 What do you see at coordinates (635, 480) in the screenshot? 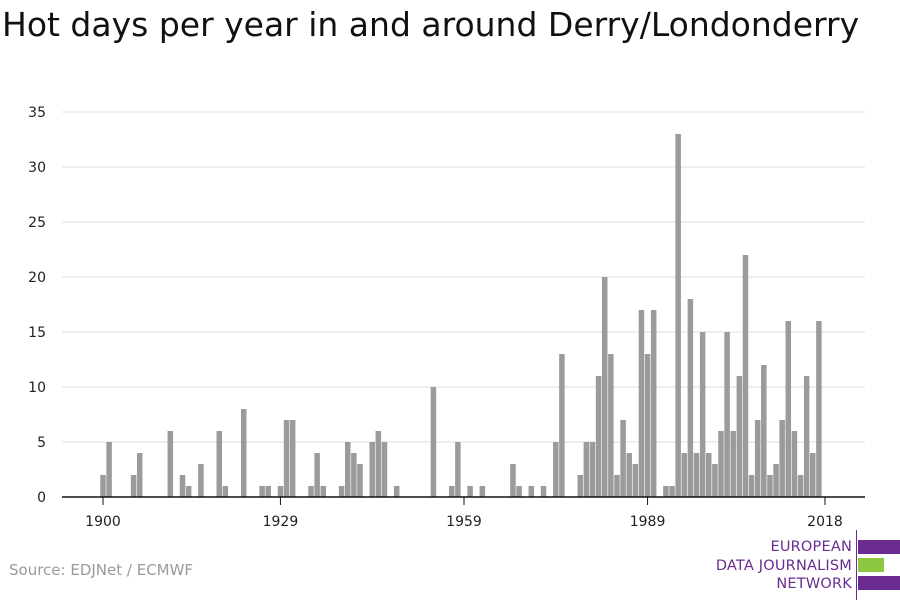
I see `bar-1987` at bounding box center [635, 480].